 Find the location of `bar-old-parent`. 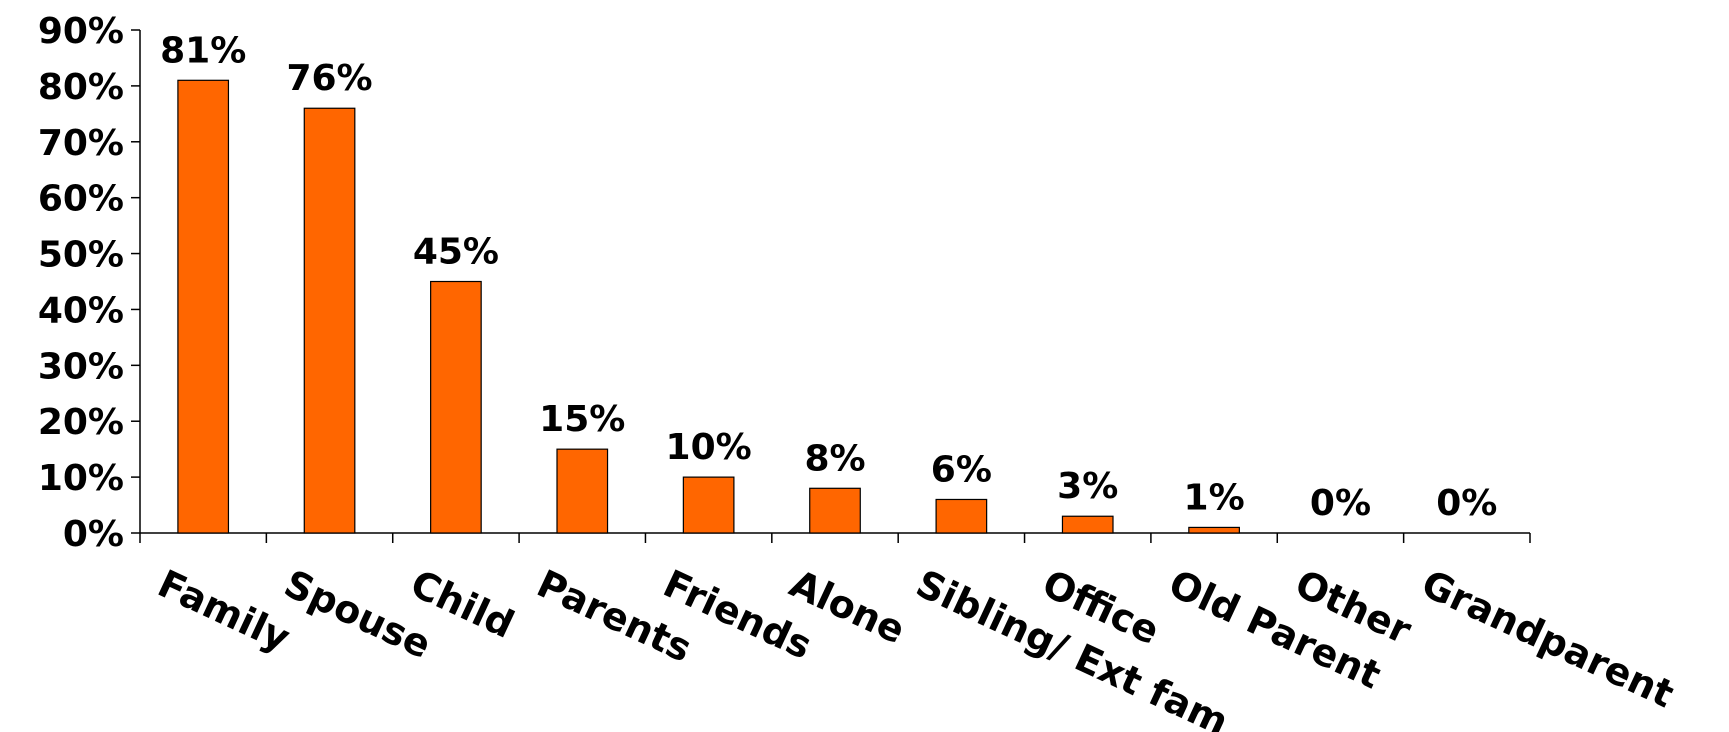

bar-old-parent is located at coordinates (1214, 530).